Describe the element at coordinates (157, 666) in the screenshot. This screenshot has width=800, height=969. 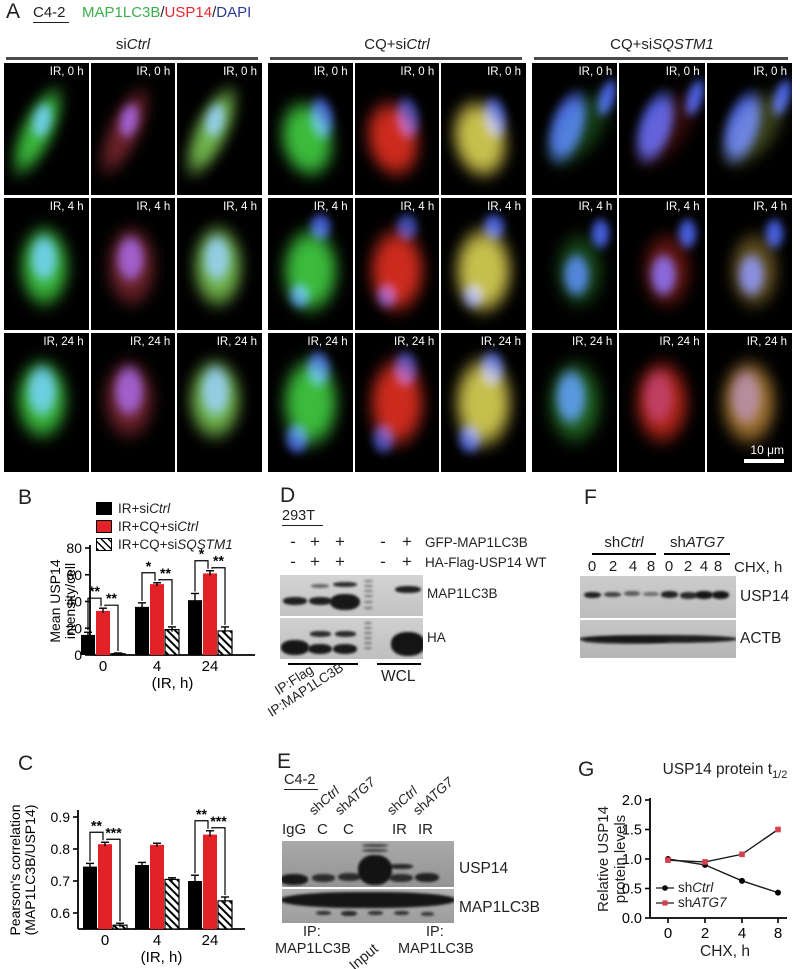
I see `x-category-label: 4` at that location.